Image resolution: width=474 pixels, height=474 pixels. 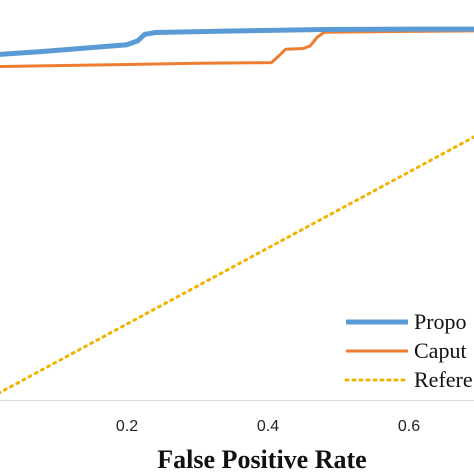 What do you see at coordinates (237, 417) in the screenshot?
I see `x-axis: 0.2 0.4 0.6` at bounding box center [237, 417].